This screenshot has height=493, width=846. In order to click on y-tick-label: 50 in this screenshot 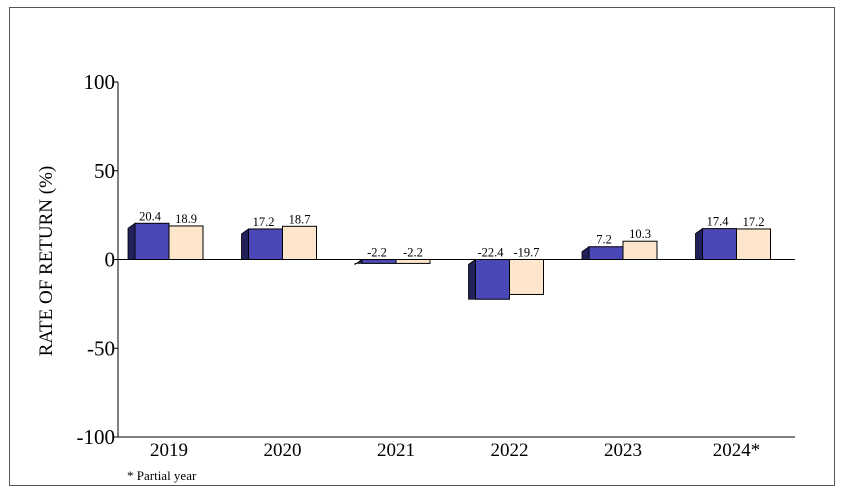, I will do `click(104, 171)`.